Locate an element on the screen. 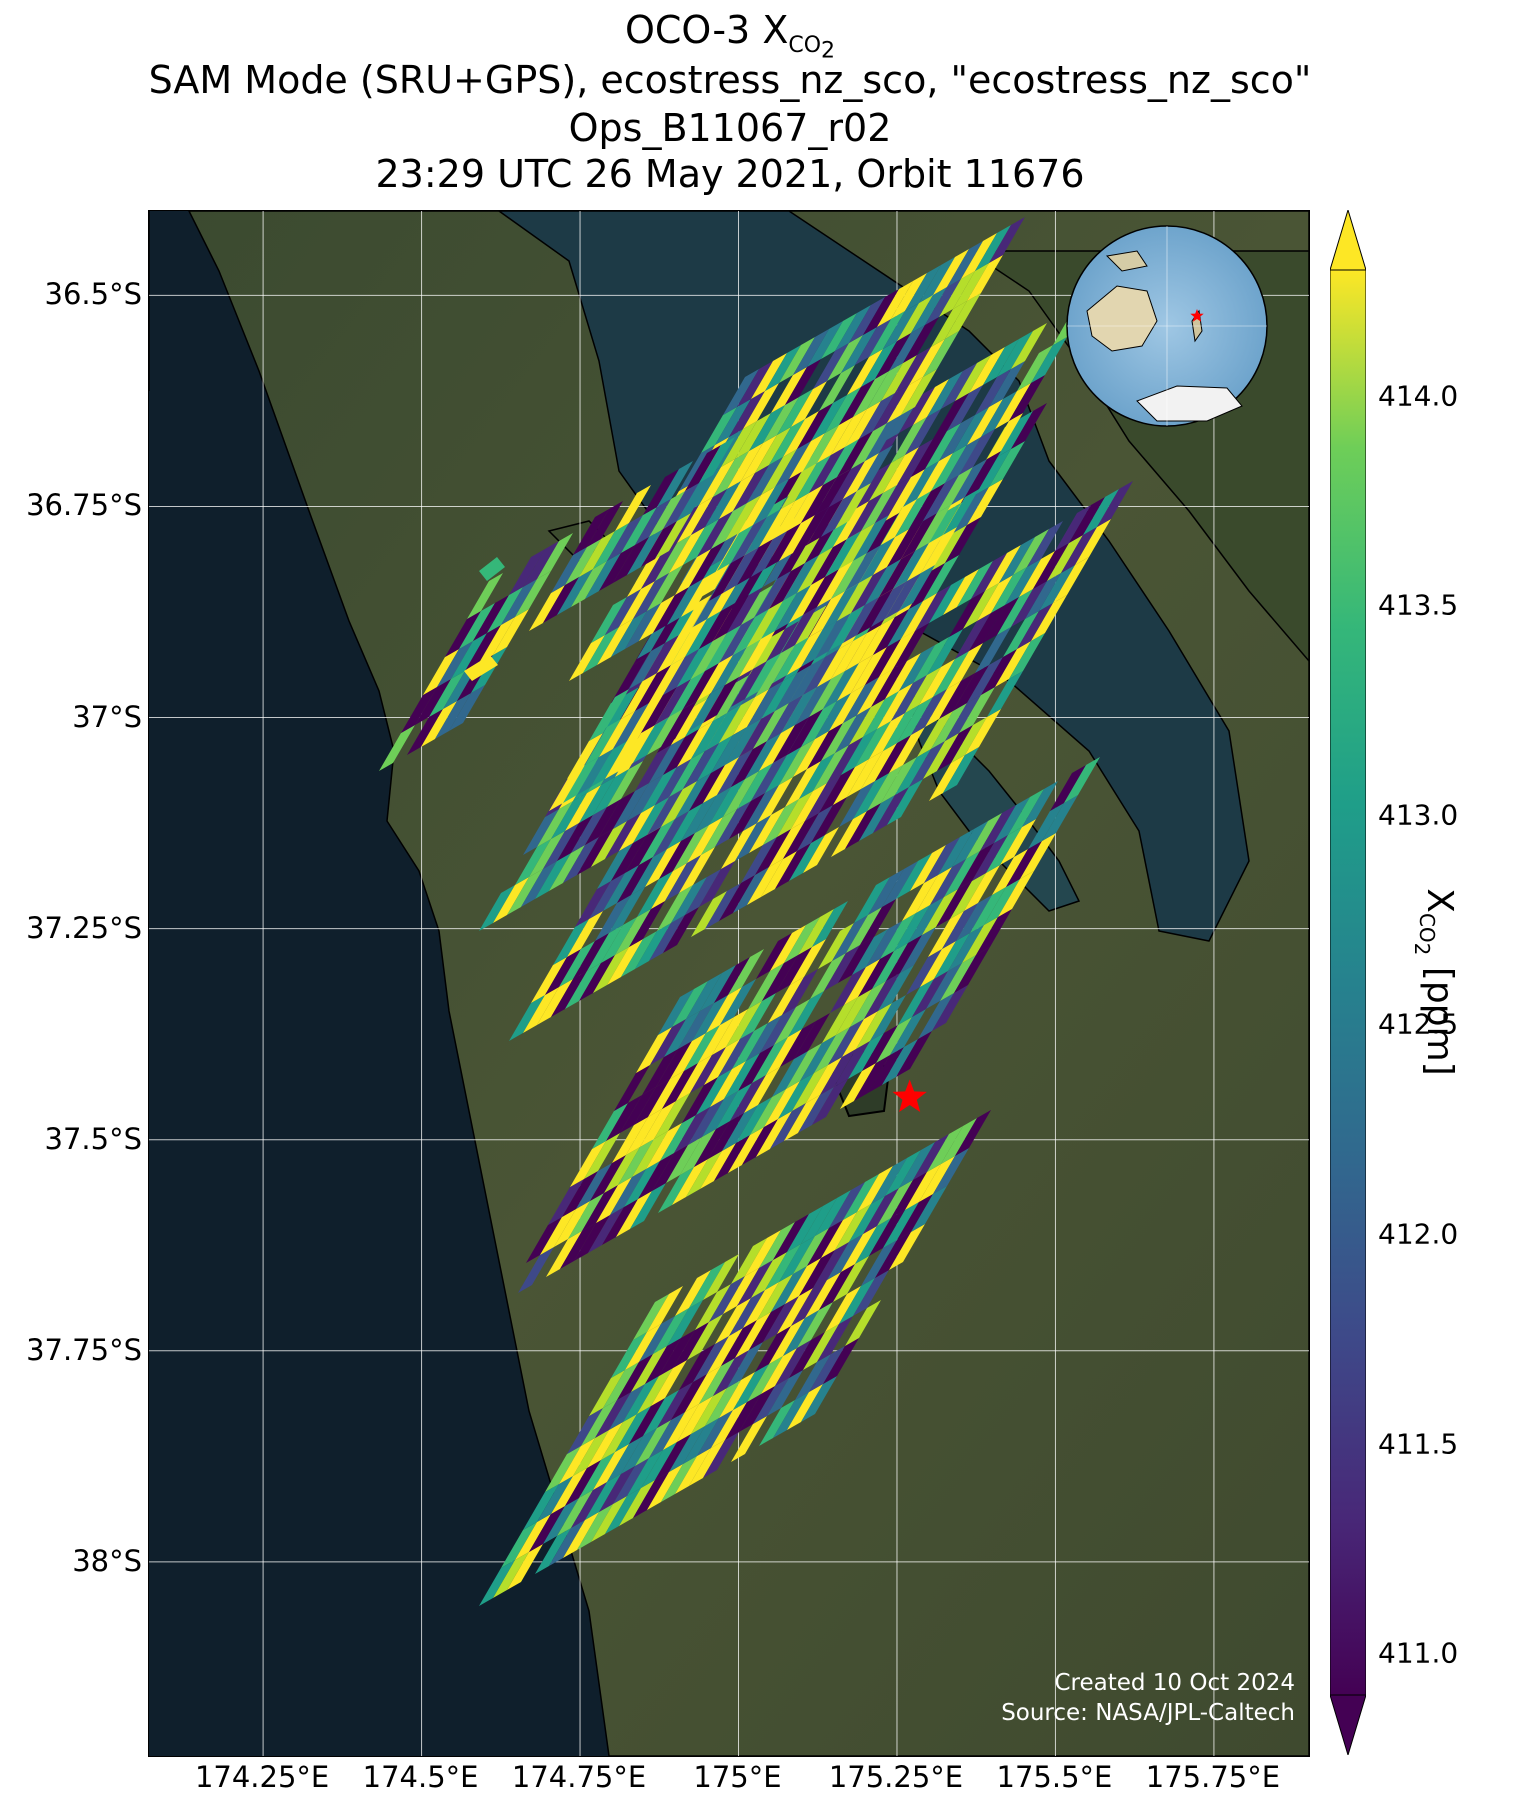 The height and width of the screenshot is (1801, 1528). lon-tick-label: 175.25°E is located at coordinates (896, 1777).